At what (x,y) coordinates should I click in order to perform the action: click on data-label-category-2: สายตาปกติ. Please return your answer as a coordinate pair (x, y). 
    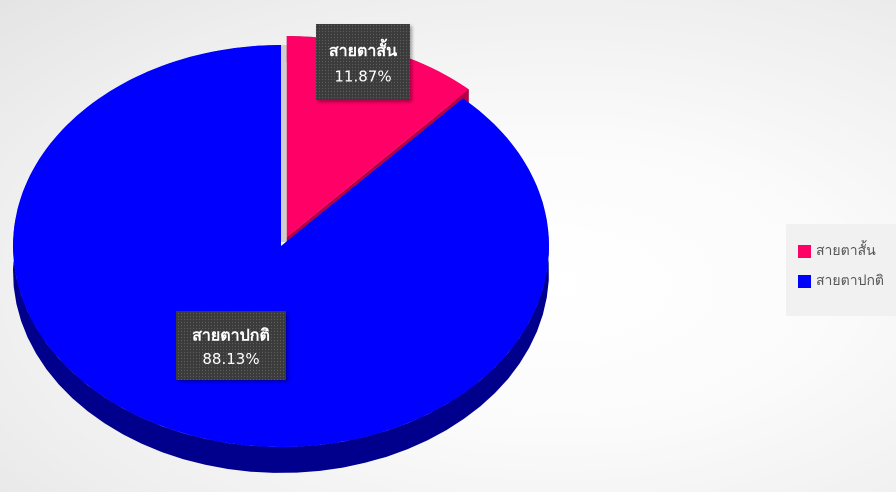
    Looking at the image, I should click on (231, 334).